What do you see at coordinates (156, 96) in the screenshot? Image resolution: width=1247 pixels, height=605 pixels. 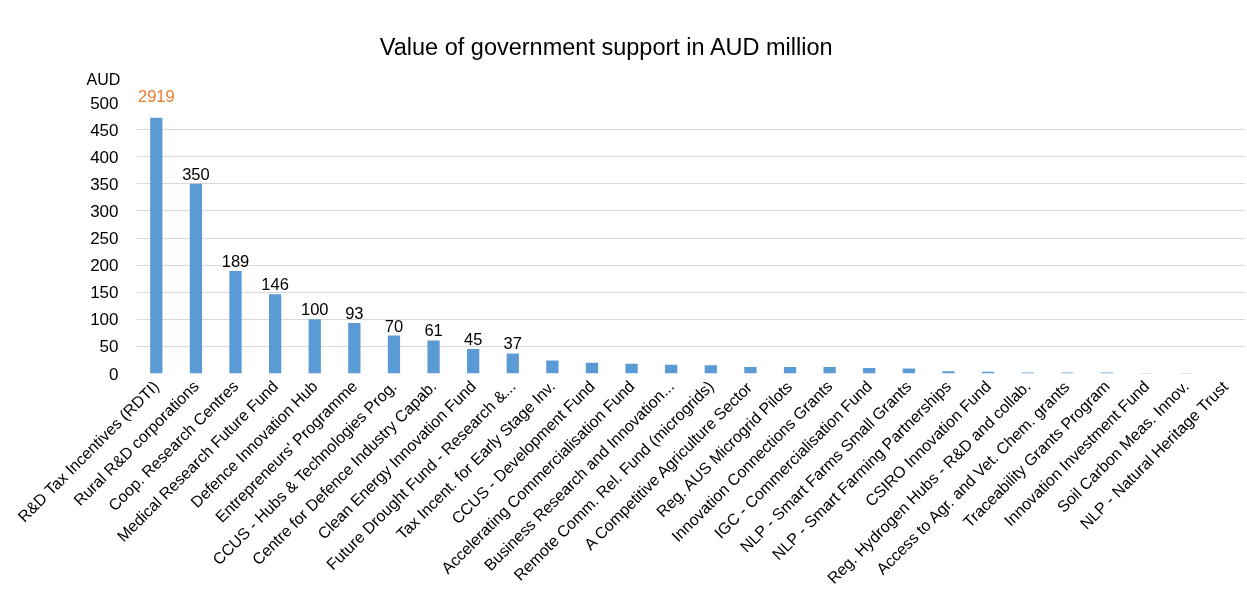 I see `data-label: 2919` at bounding box center [156, 96].